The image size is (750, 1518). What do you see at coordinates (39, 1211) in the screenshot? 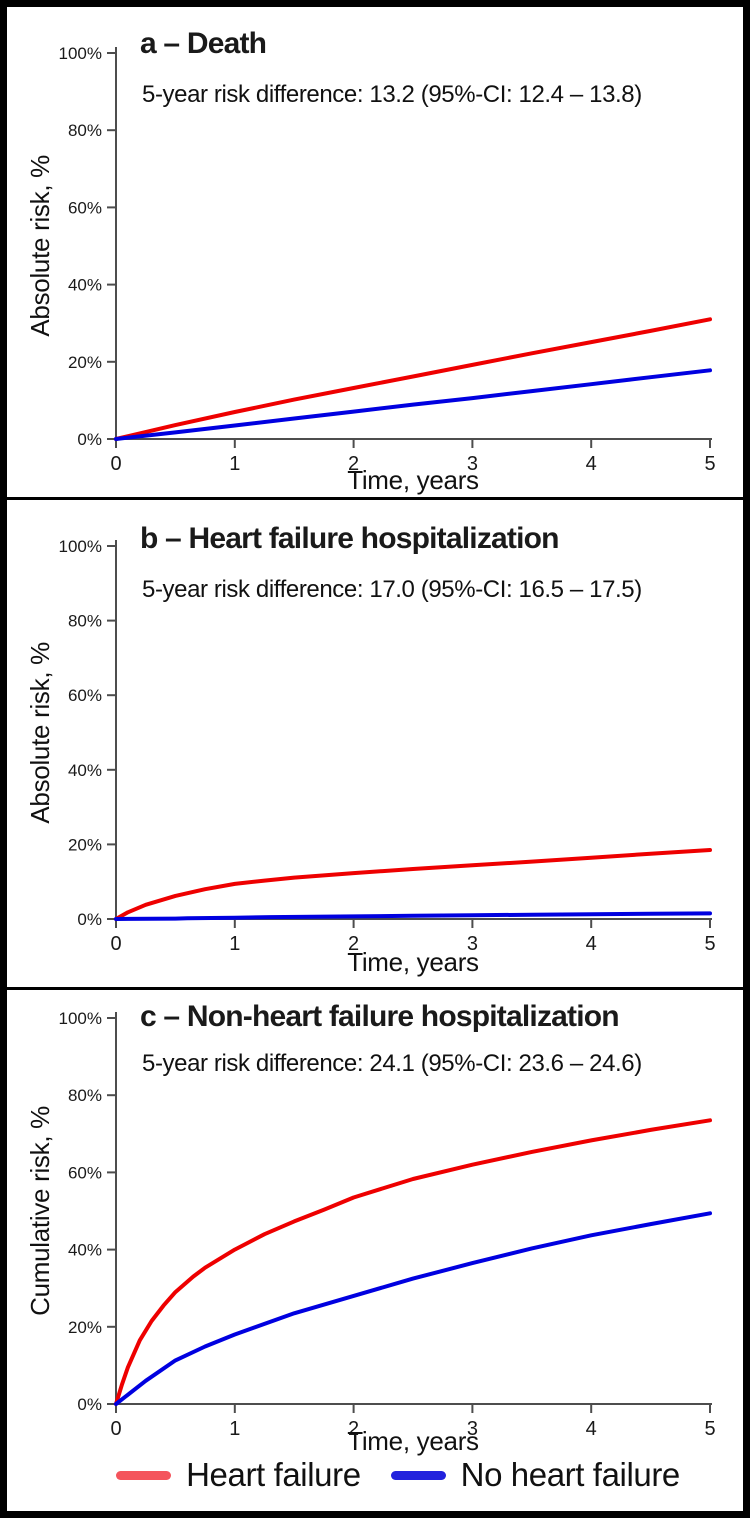
I see `panel-c-y-axis-label: Cumulative risk, %` at bounding box center [39, 1211].